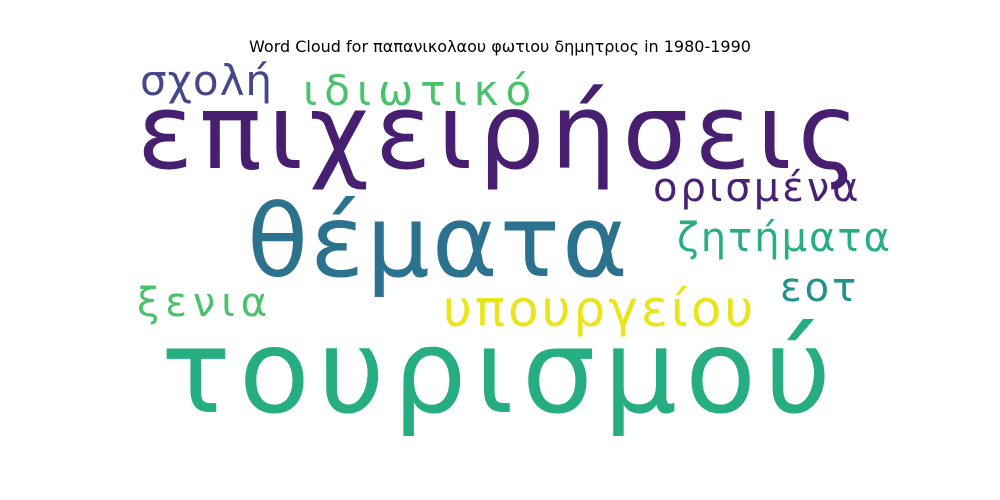  Describe the element at coordinates (600, 309) in the screenshot. I see `word-ypourgeiou: υπουργείου` at that location.